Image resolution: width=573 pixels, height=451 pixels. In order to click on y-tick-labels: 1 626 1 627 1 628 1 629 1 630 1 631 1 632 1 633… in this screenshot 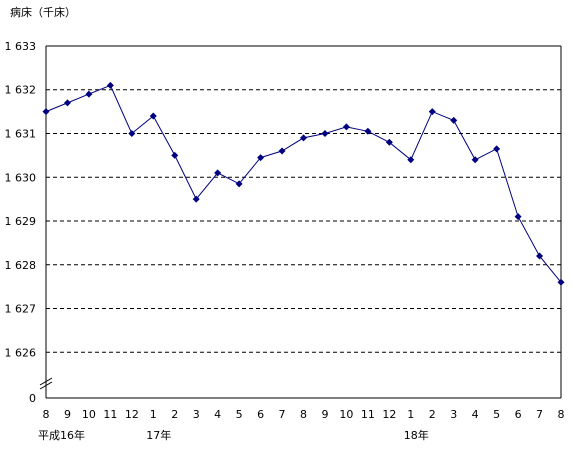, I will do `click(21, 222)`.